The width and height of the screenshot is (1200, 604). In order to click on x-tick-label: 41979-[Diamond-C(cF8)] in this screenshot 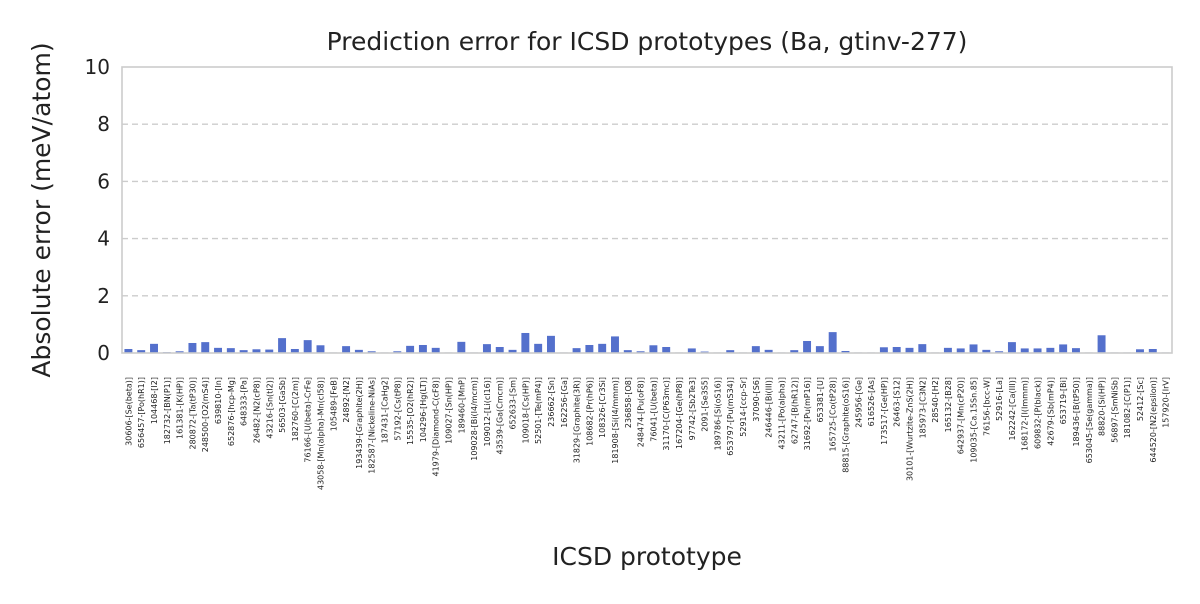, I will do `click(436, 427)`.